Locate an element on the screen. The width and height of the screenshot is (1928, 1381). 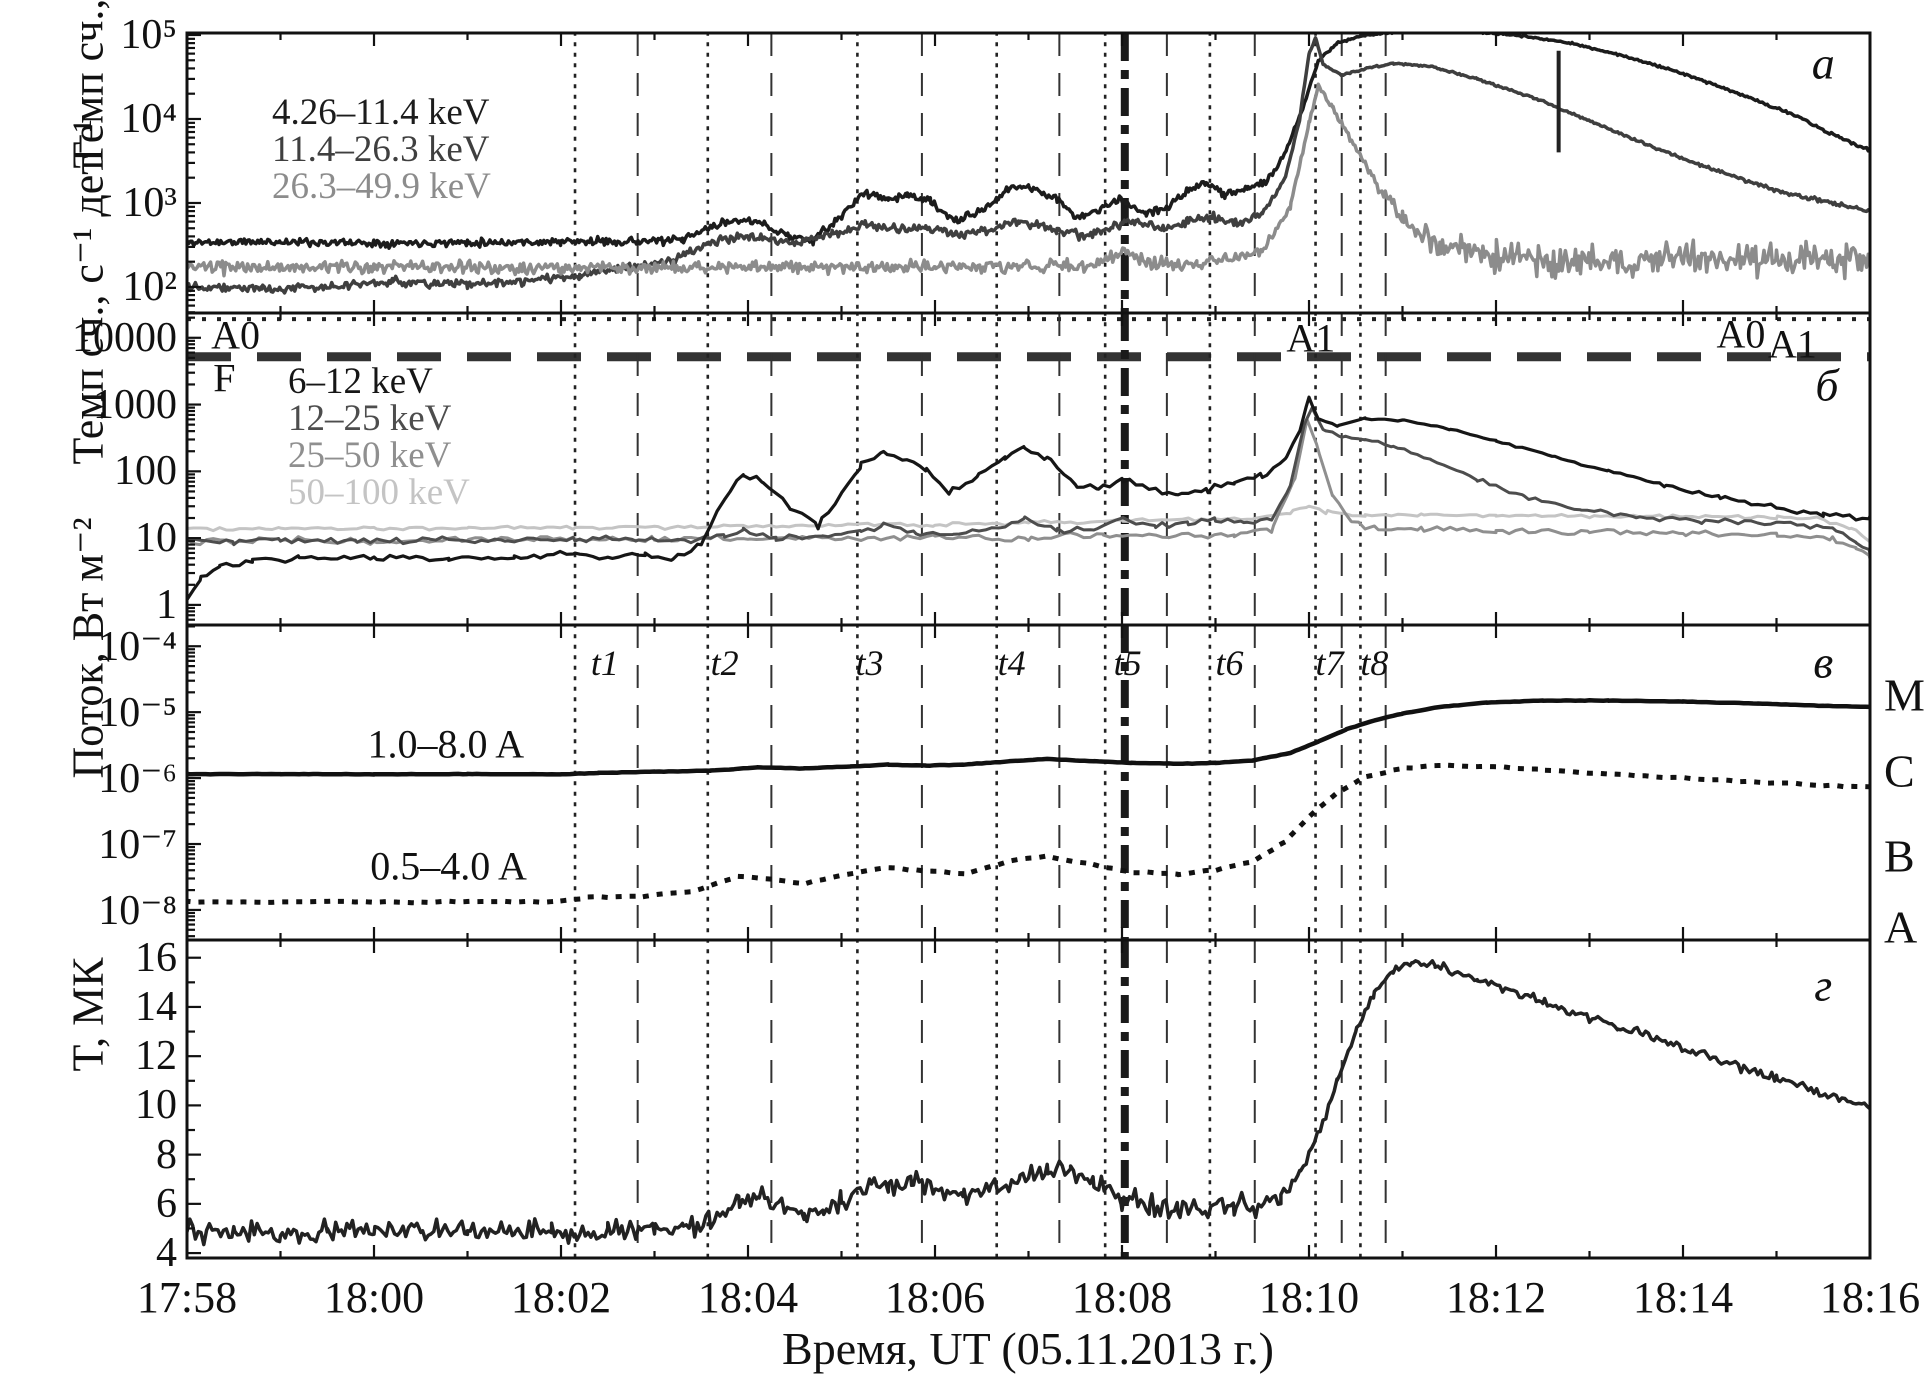
panel-letter-b: б is located at coordinates (1827, 385).